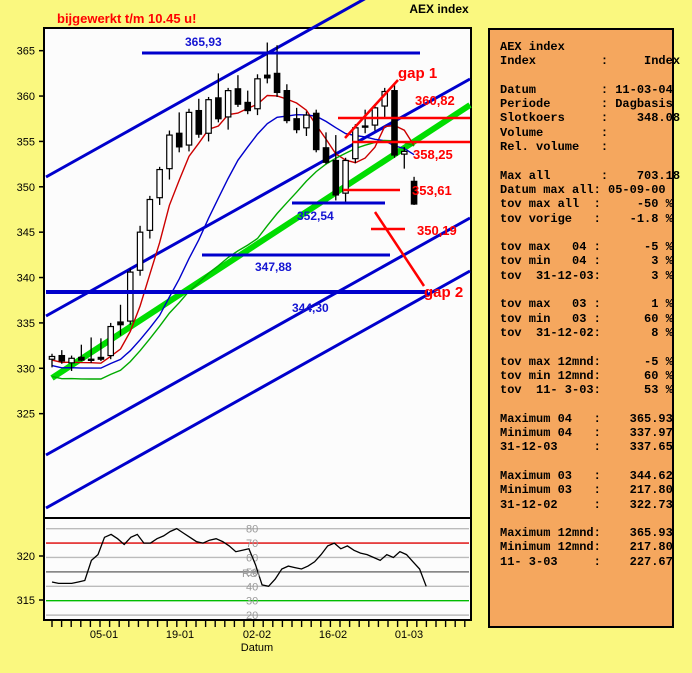 The height and width of the screenshot is (673, 692). Describe the element at coordinates (435, 100) in the screenshot. I see `label-360-82: 360,82` at that location.